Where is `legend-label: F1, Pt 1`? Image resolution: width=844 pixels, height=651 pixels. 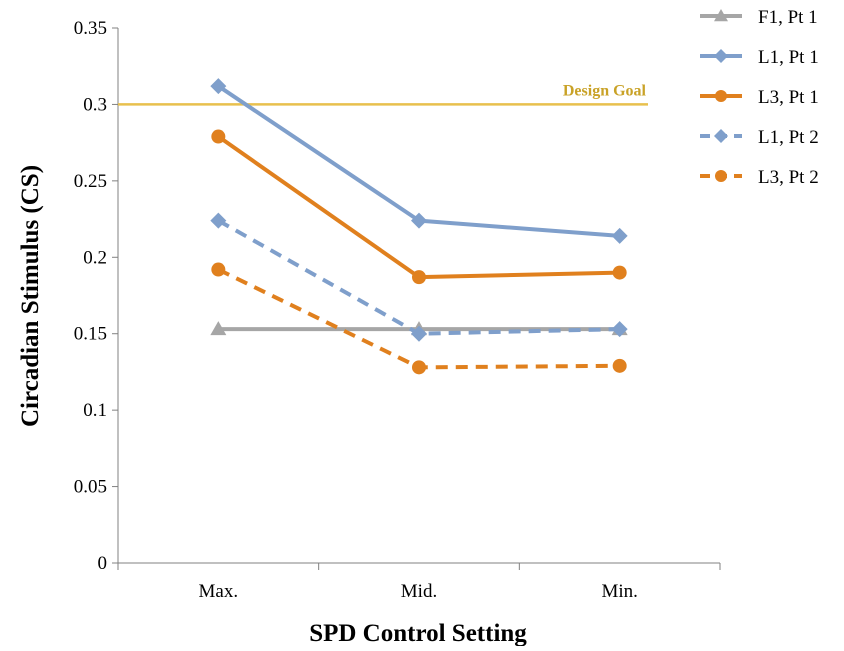 legend-label: F1, Pt 1 is located at coordinates (788, 17).